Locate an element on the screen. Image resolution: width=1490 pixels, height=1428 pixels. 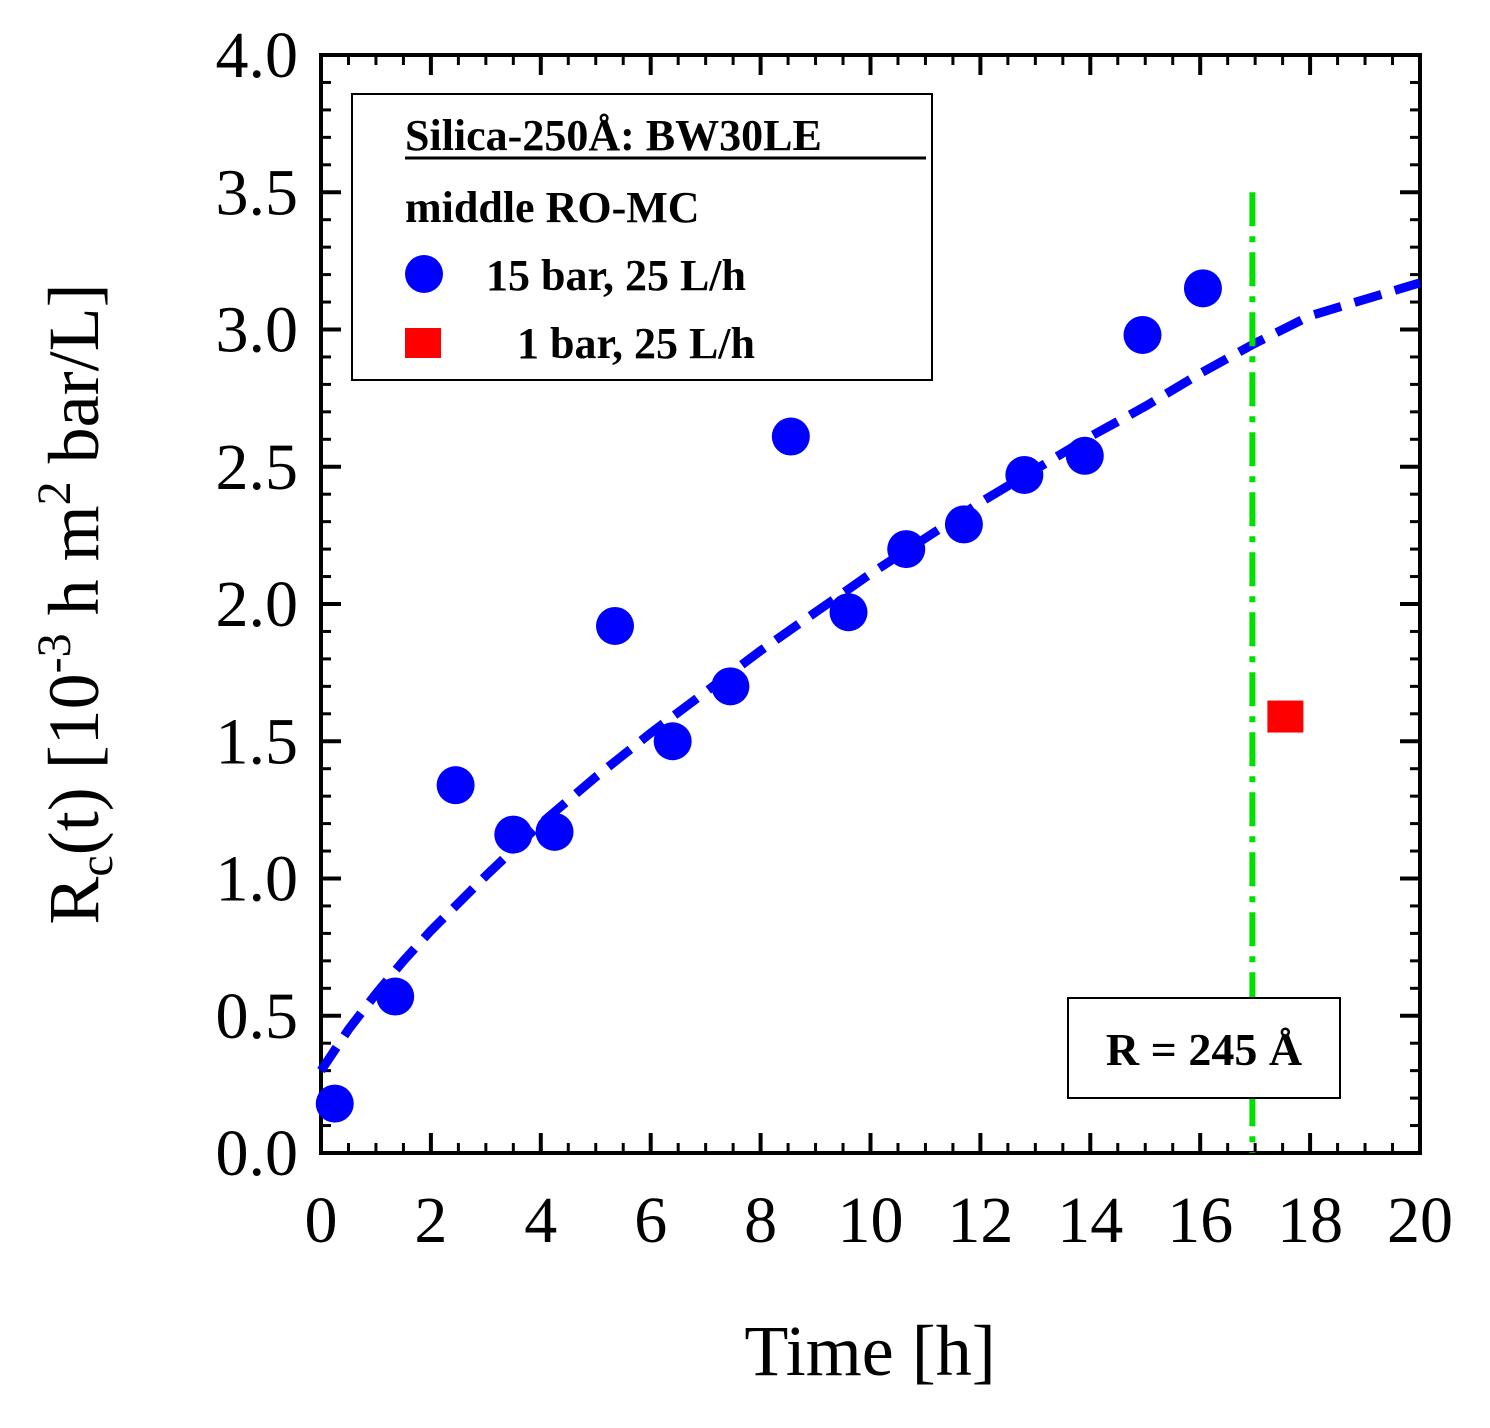
x-tick-label: 6 is located at coordinates (650, 1220).